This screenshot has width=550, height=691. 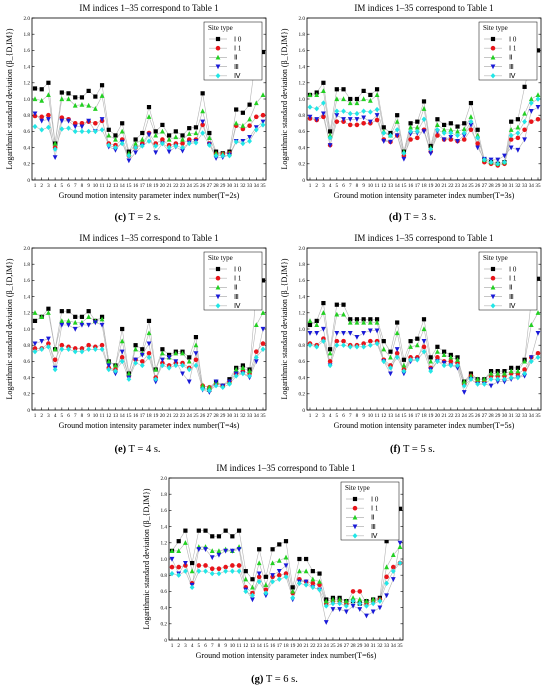 What do you see at coordinates (343, 186) in the screenshot?
I see `x-tick-label: 6` at bounding box center [343, 186].